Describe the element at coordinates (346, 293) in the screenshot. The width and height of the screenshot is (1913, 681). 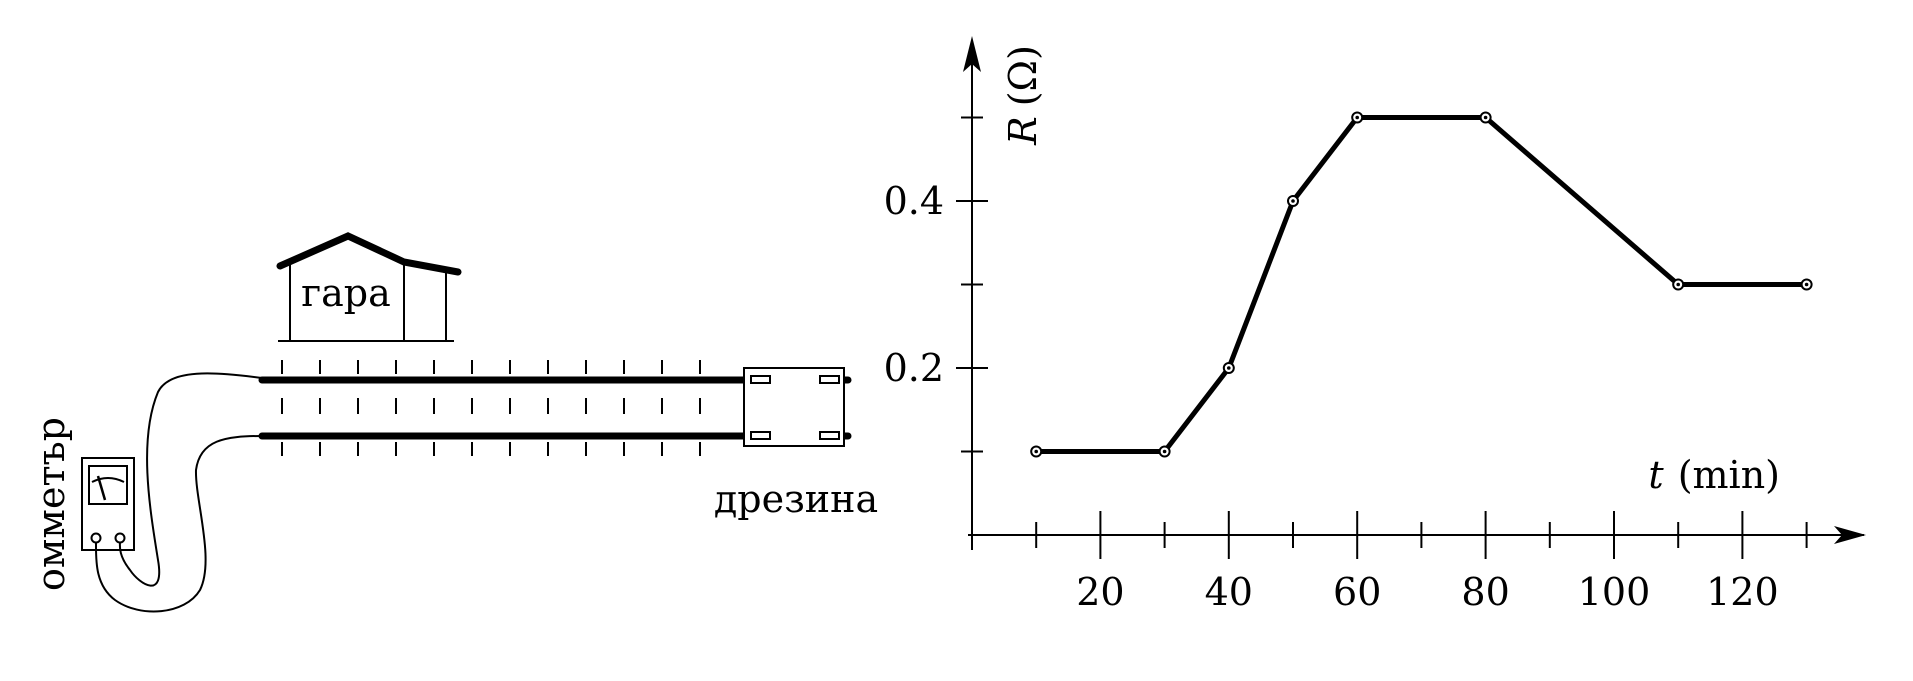
I see `station-label: гара` at that location.